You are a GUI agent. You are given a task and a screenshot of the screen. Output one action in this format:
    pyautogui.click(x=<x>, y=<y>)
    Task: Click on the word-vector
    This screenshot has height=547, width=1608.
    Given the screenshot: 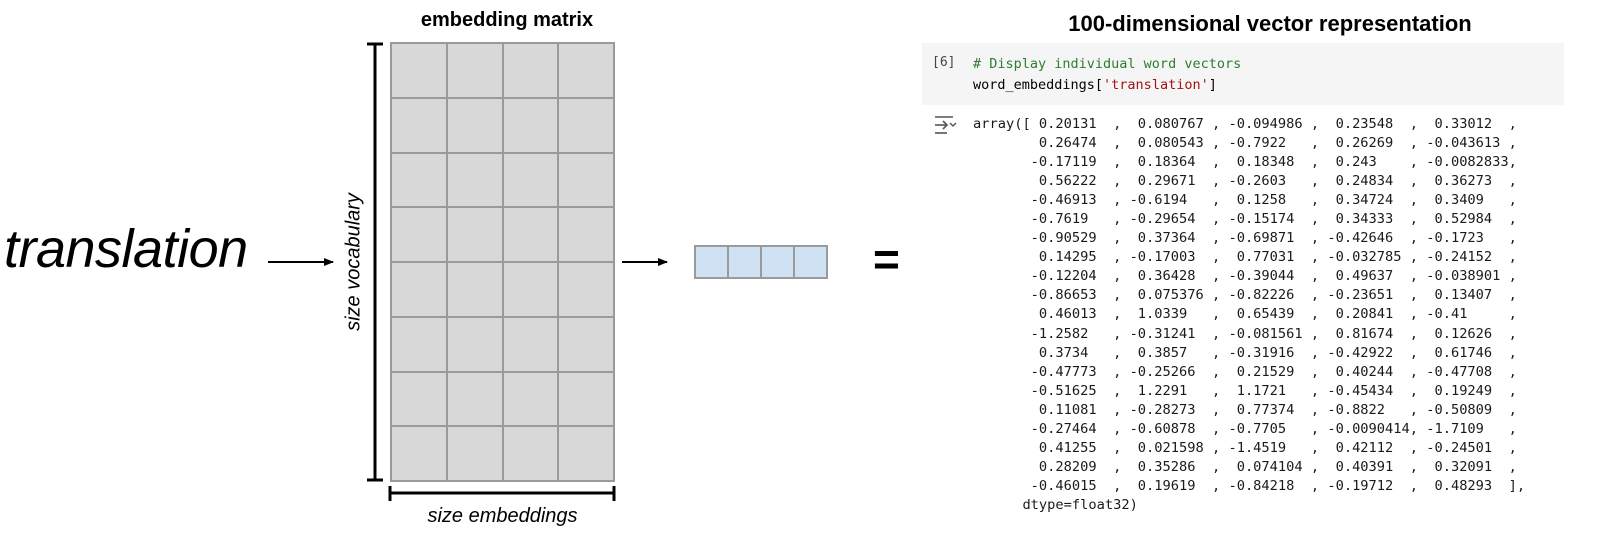 What is the action you would take?
    pyautogui.click(x=761, y=262)
    